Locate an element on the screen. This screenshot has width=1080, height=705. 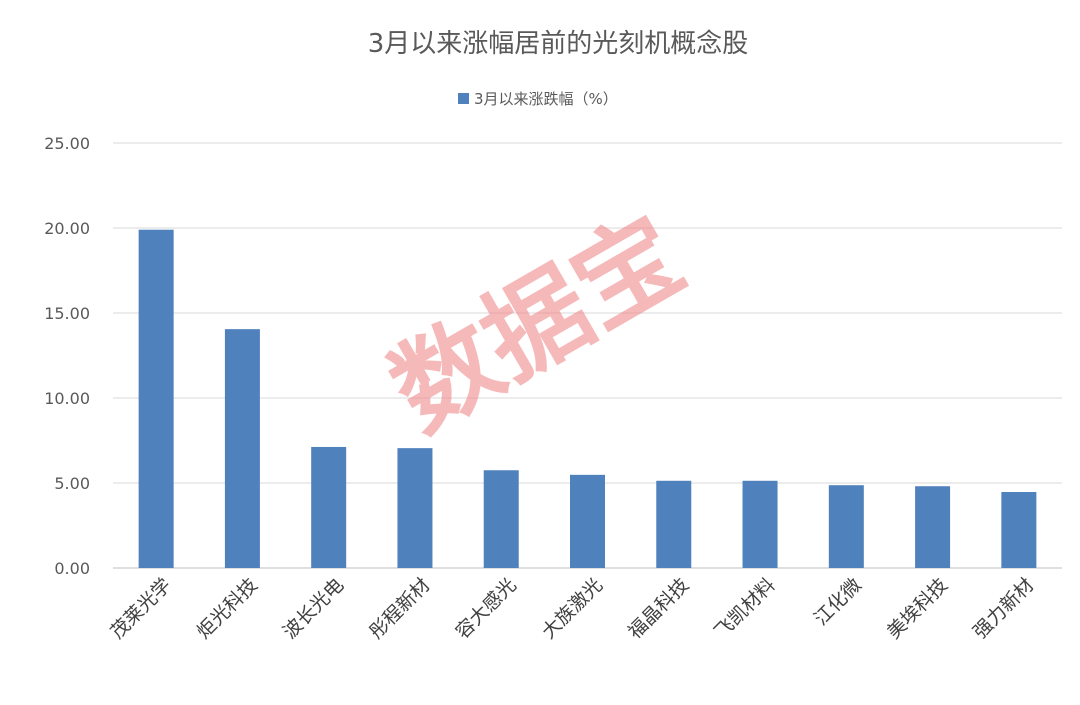
y-tick-label: 25.00 is located at coordinates (67, 143).